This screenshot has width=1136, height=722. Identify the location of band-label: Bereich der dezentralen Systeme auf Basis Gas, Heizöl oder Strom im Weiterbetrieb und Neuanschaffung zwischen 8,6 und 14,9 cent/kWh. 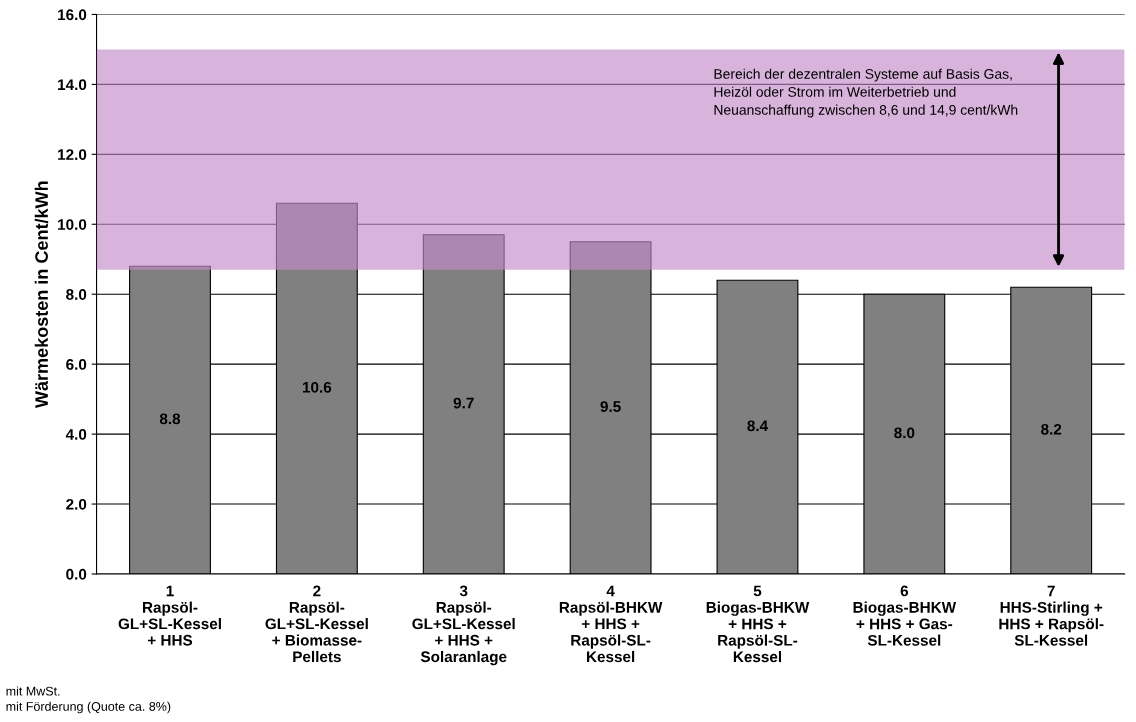
(866, 93).